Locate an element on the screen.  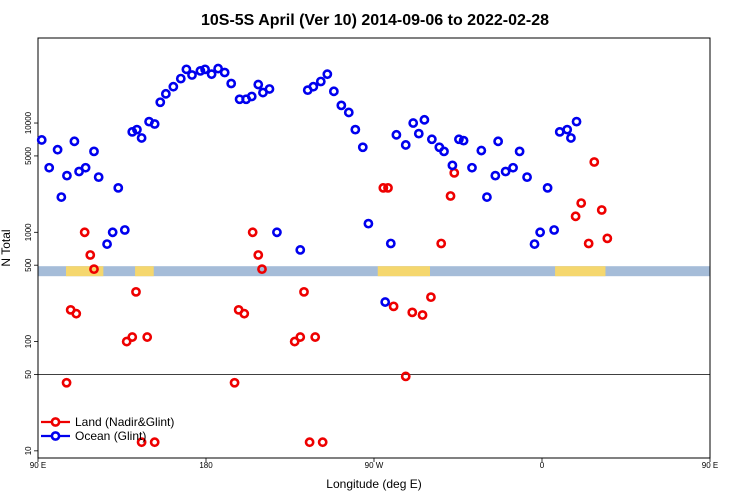
x-axis: 90 E 180 90 W 0 90 E is located at coordinates (374, 464).